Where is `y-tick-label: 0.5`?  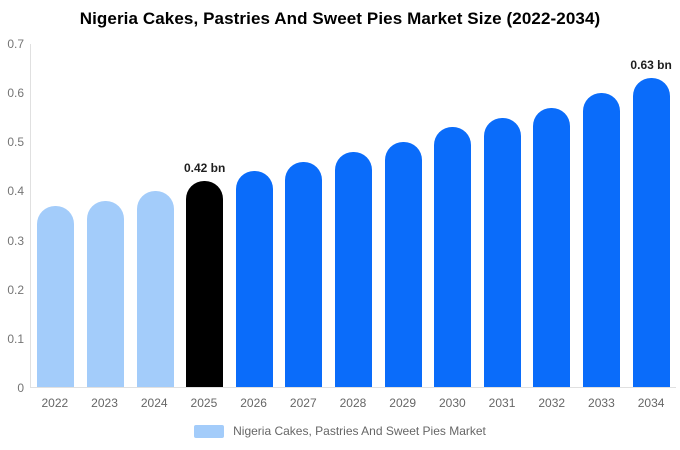 y-tick-label: 0.5 is located at coordinates (15, 142).